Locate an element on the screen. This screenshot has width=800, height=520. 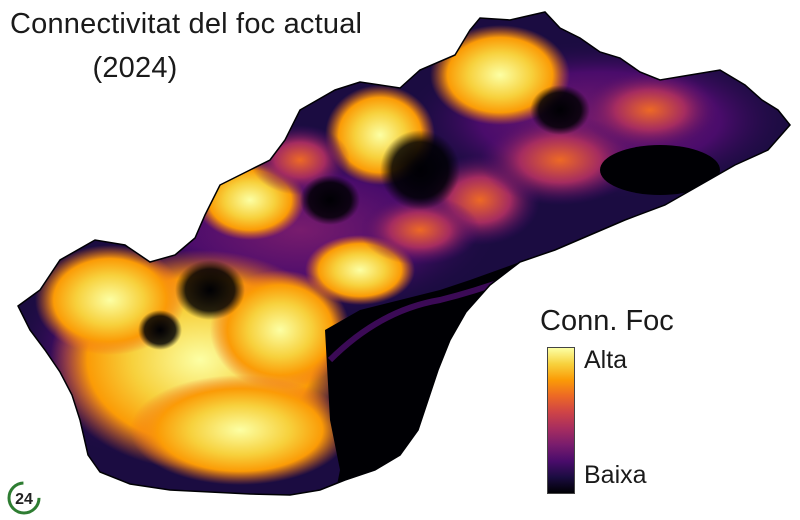
legend-title: Conn. Foc is located at coordinates (607, 321).